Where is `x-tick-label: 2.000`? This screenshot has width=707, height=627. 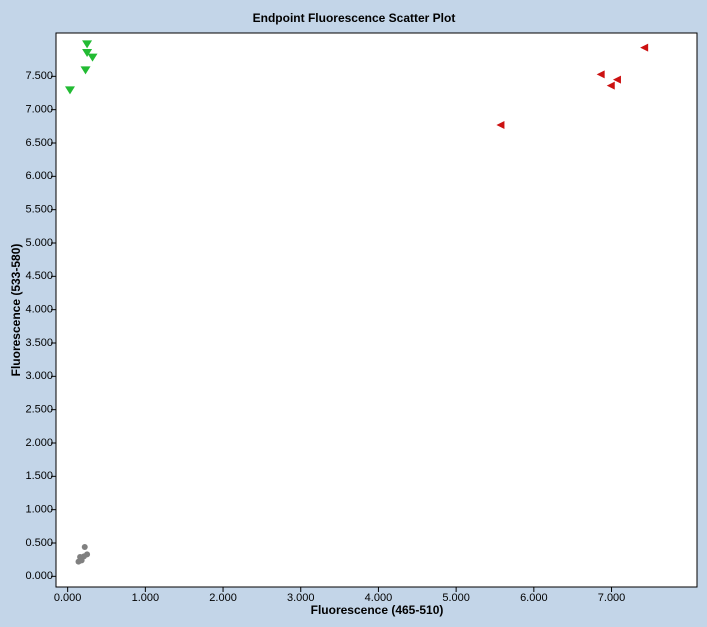 x-tick-label: 2.000 is located at coordinates (223, 598).